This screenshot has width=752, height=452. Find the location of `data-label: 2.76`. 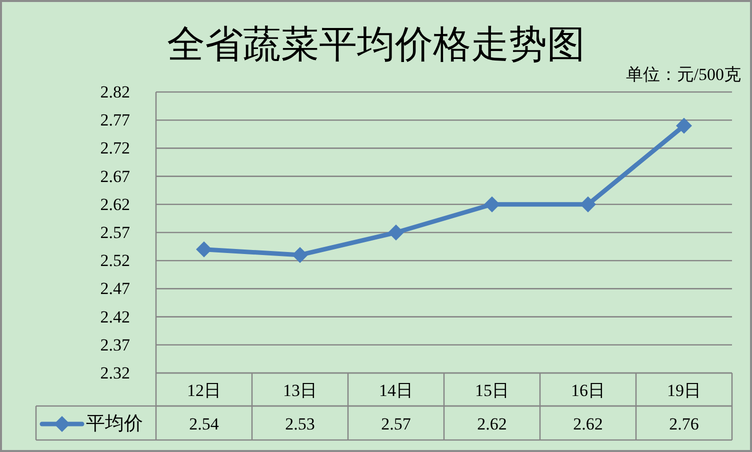

data-label: 2.76 is located at coordinates (684, 424).